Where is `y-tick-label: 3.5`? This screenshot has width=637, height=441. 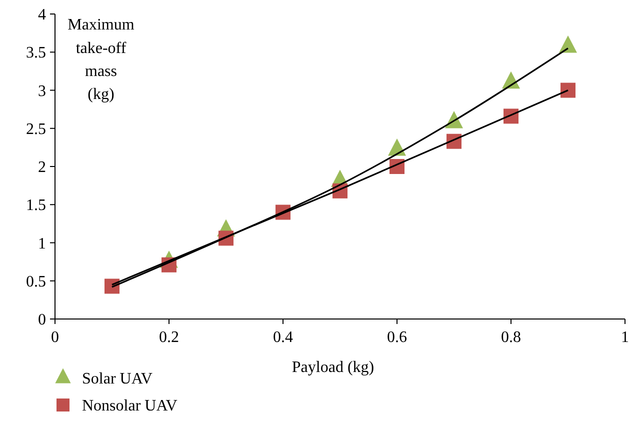 y-tick-label: 3.5 is located at coordinates (36, 53).